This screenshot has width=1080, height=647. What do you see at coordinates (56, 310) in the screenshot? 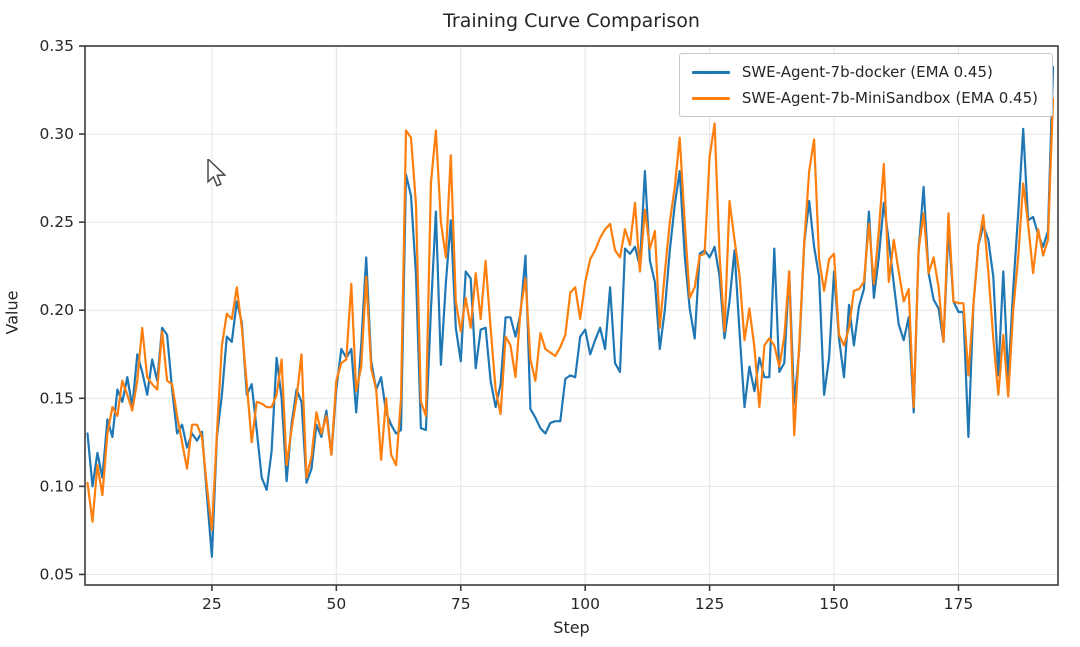
I see `y-tick-label: 0.20` at bounding box center [56, 310].